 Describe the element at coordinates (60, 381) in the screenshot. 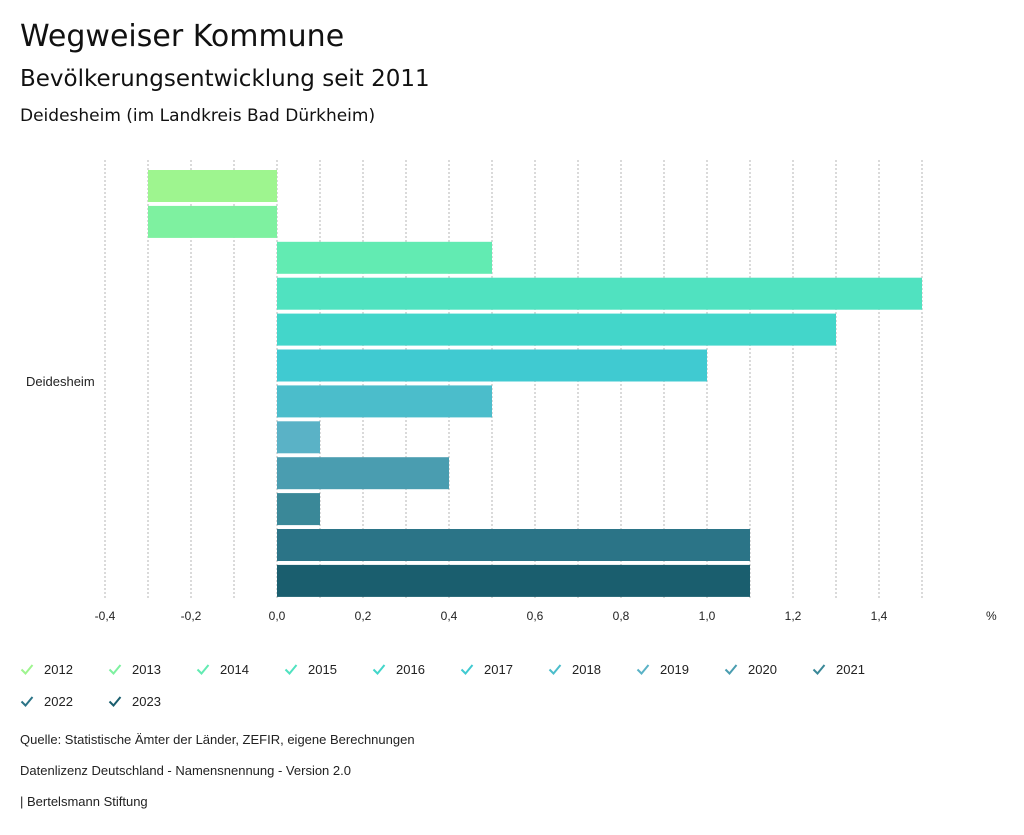

I see `category-label-deidesheim: Deidesheim` at that location.